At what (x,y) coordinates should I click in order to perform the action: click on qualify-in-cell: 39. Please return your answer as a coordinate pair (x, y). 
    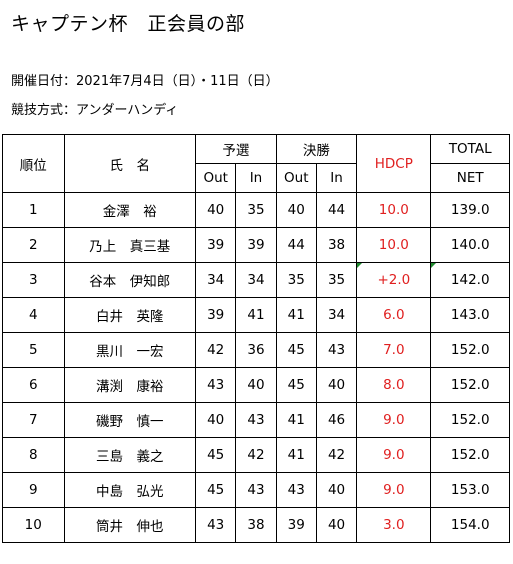
    Looking at the image, I should click on (256, 245).